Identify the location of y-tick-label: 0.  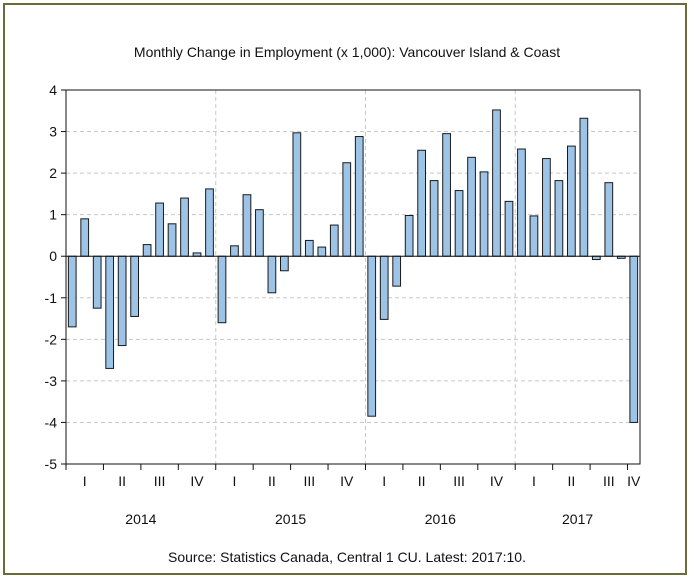
(53, 256).